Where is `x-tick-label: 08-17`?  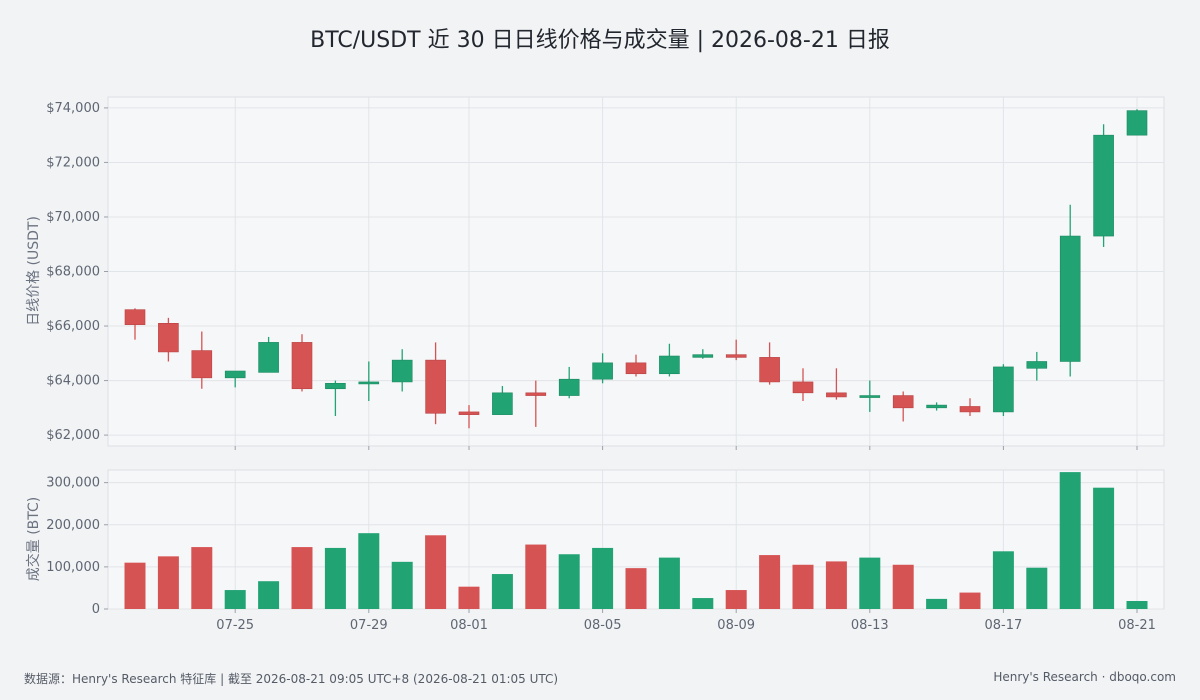
x-tick-label: 08-17 is located at coordinates (1004, 625).